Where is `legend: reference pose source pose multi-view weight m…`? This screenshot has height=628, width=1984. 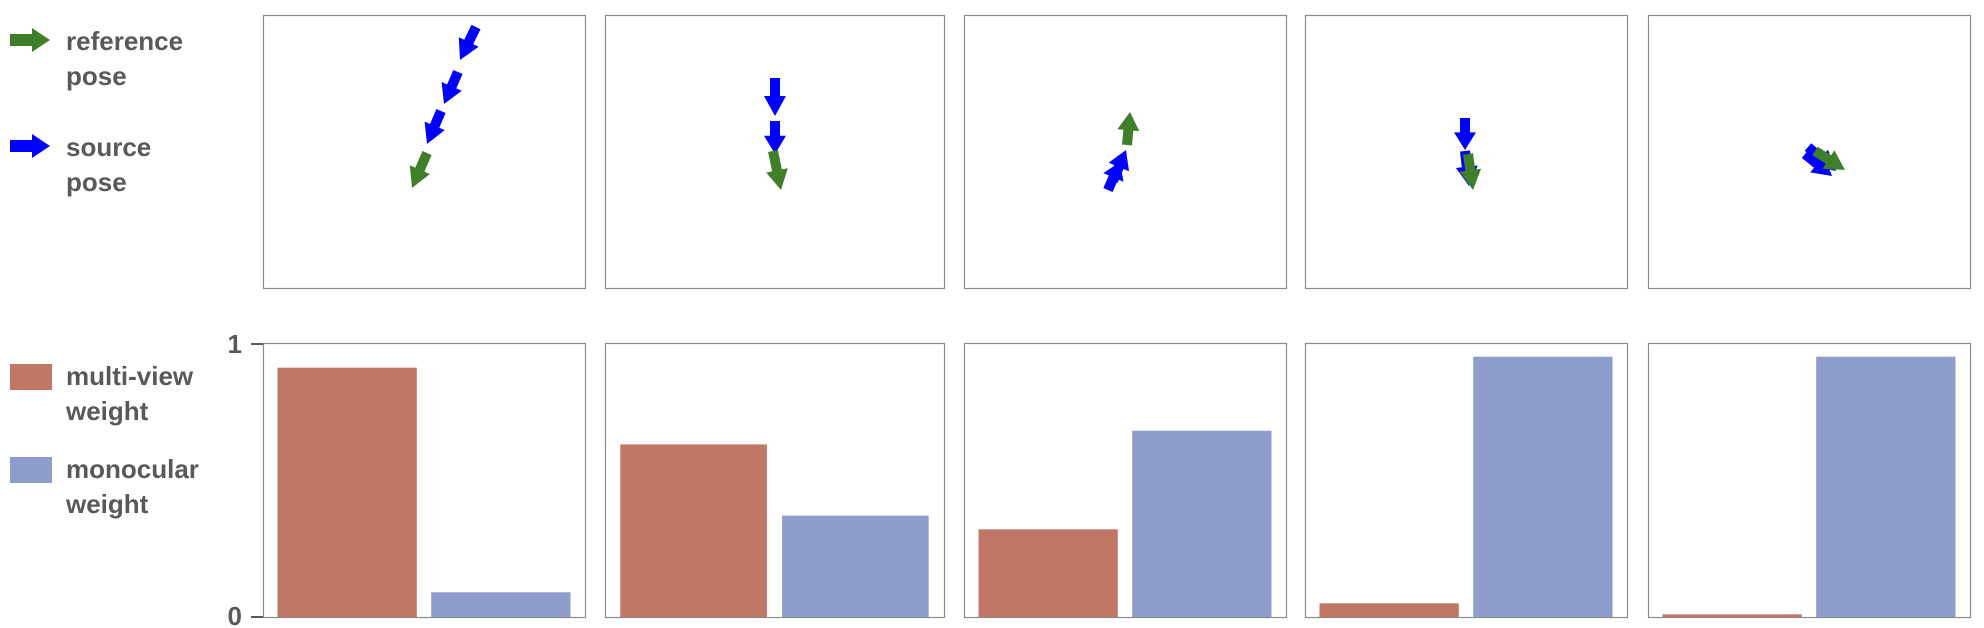
legend: reference pose source pose multi-view weight m… is located at coordinates (104, 272).